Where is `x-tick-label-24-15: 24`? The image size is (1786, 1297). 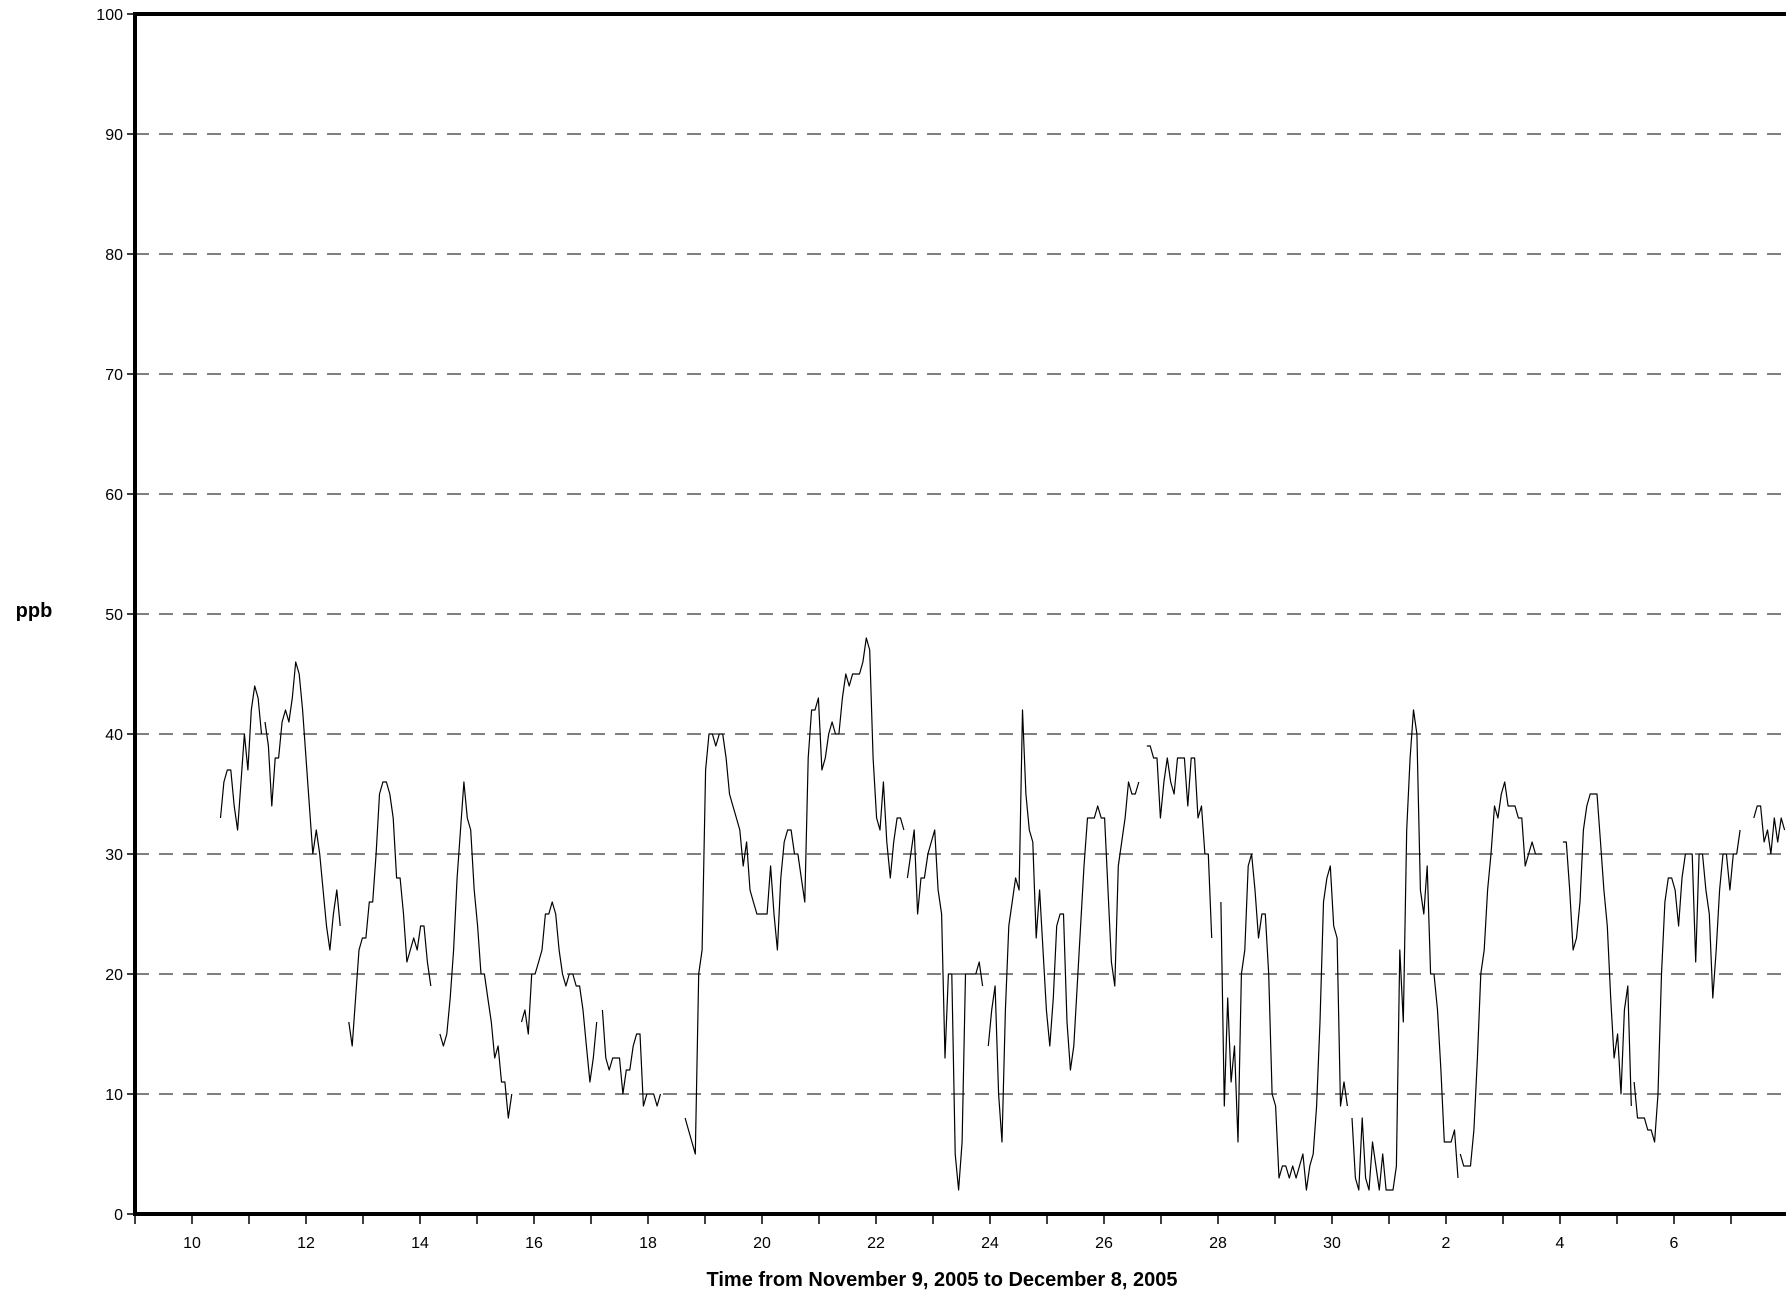
x-tick-label-24-15: 24 is located at coordinates (990, 1243).